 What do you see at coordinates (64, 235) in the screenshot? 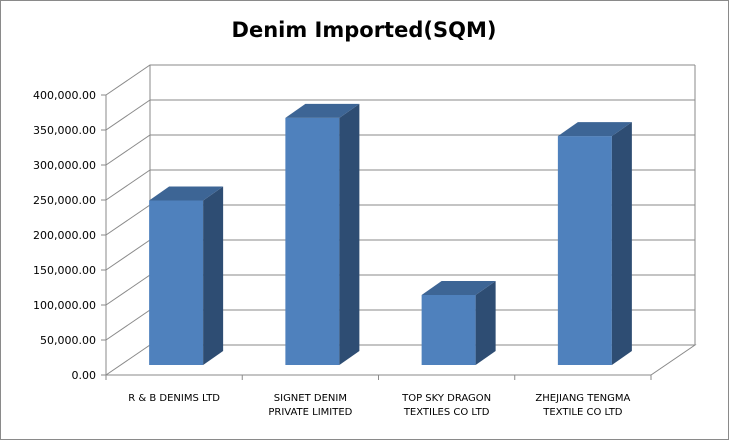
I see `y-tick-label: 200,000.00` at bounding box center [64, 235].